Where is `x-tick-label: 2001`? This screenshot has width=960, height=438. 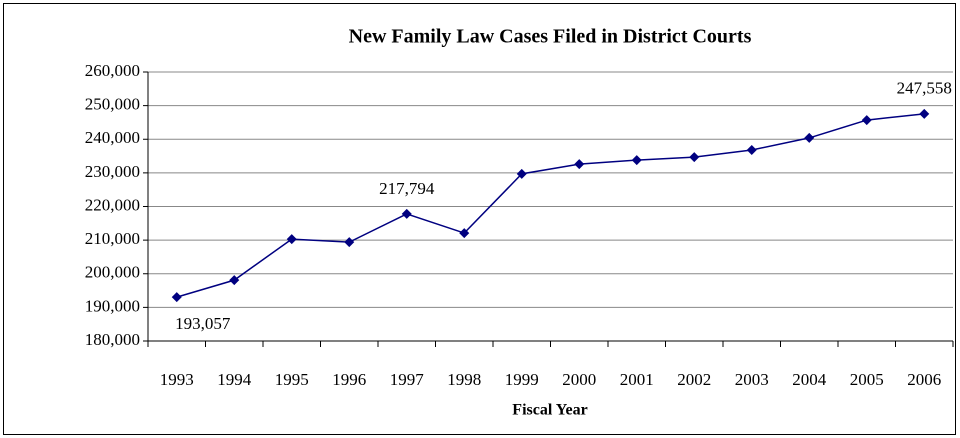 x-tick-label: 2001 is located at coordinates (637, 379).